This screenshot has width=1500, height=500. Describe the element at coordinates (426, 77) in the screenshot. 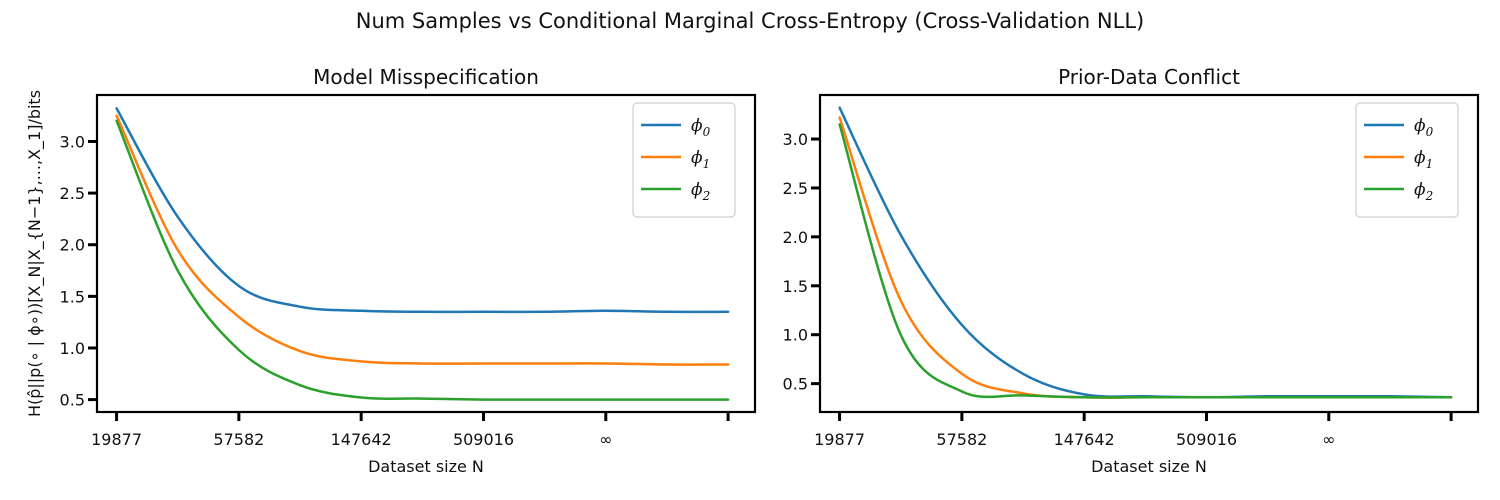

I see `panel-title: Model Misspecification` at that location.